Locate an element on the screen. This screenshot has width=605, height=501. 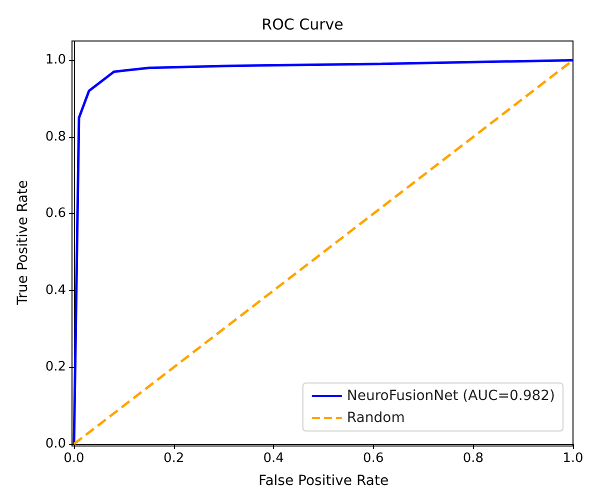
legend-label: NeuroFusionNet (AUC=0.982) is located at coordinates (451, 396).